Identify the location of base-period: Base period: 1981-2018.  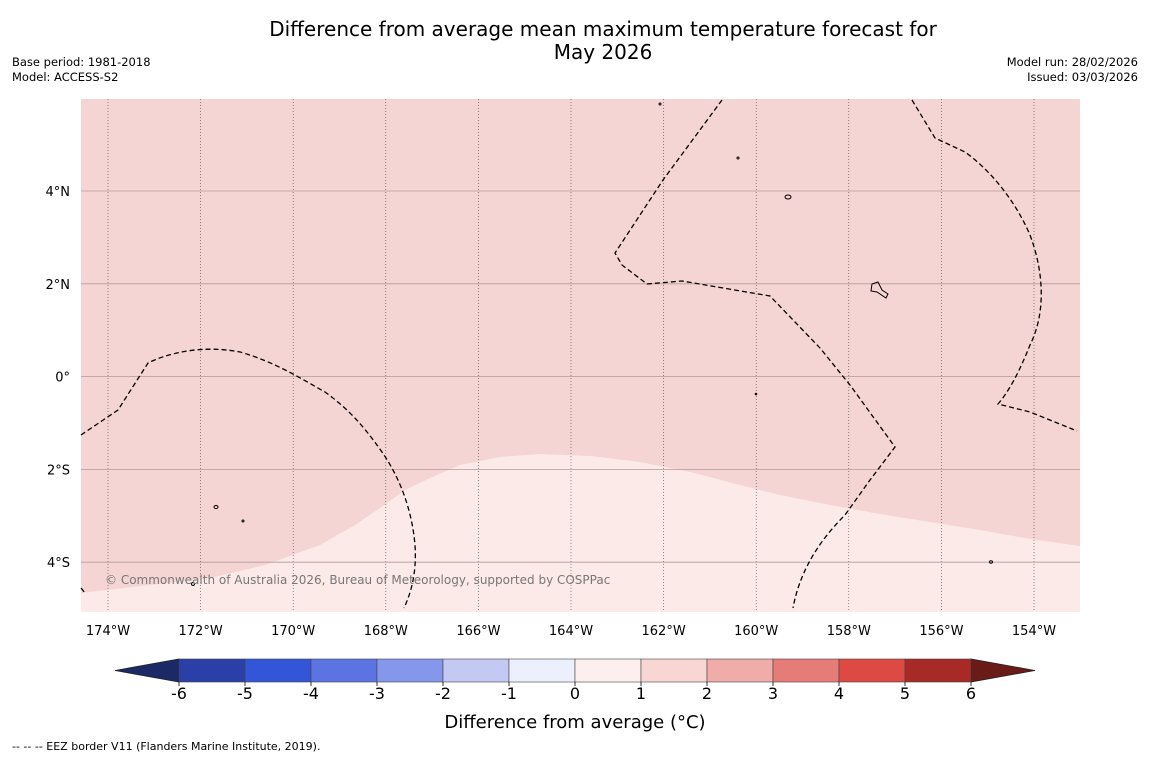
(81, 62).